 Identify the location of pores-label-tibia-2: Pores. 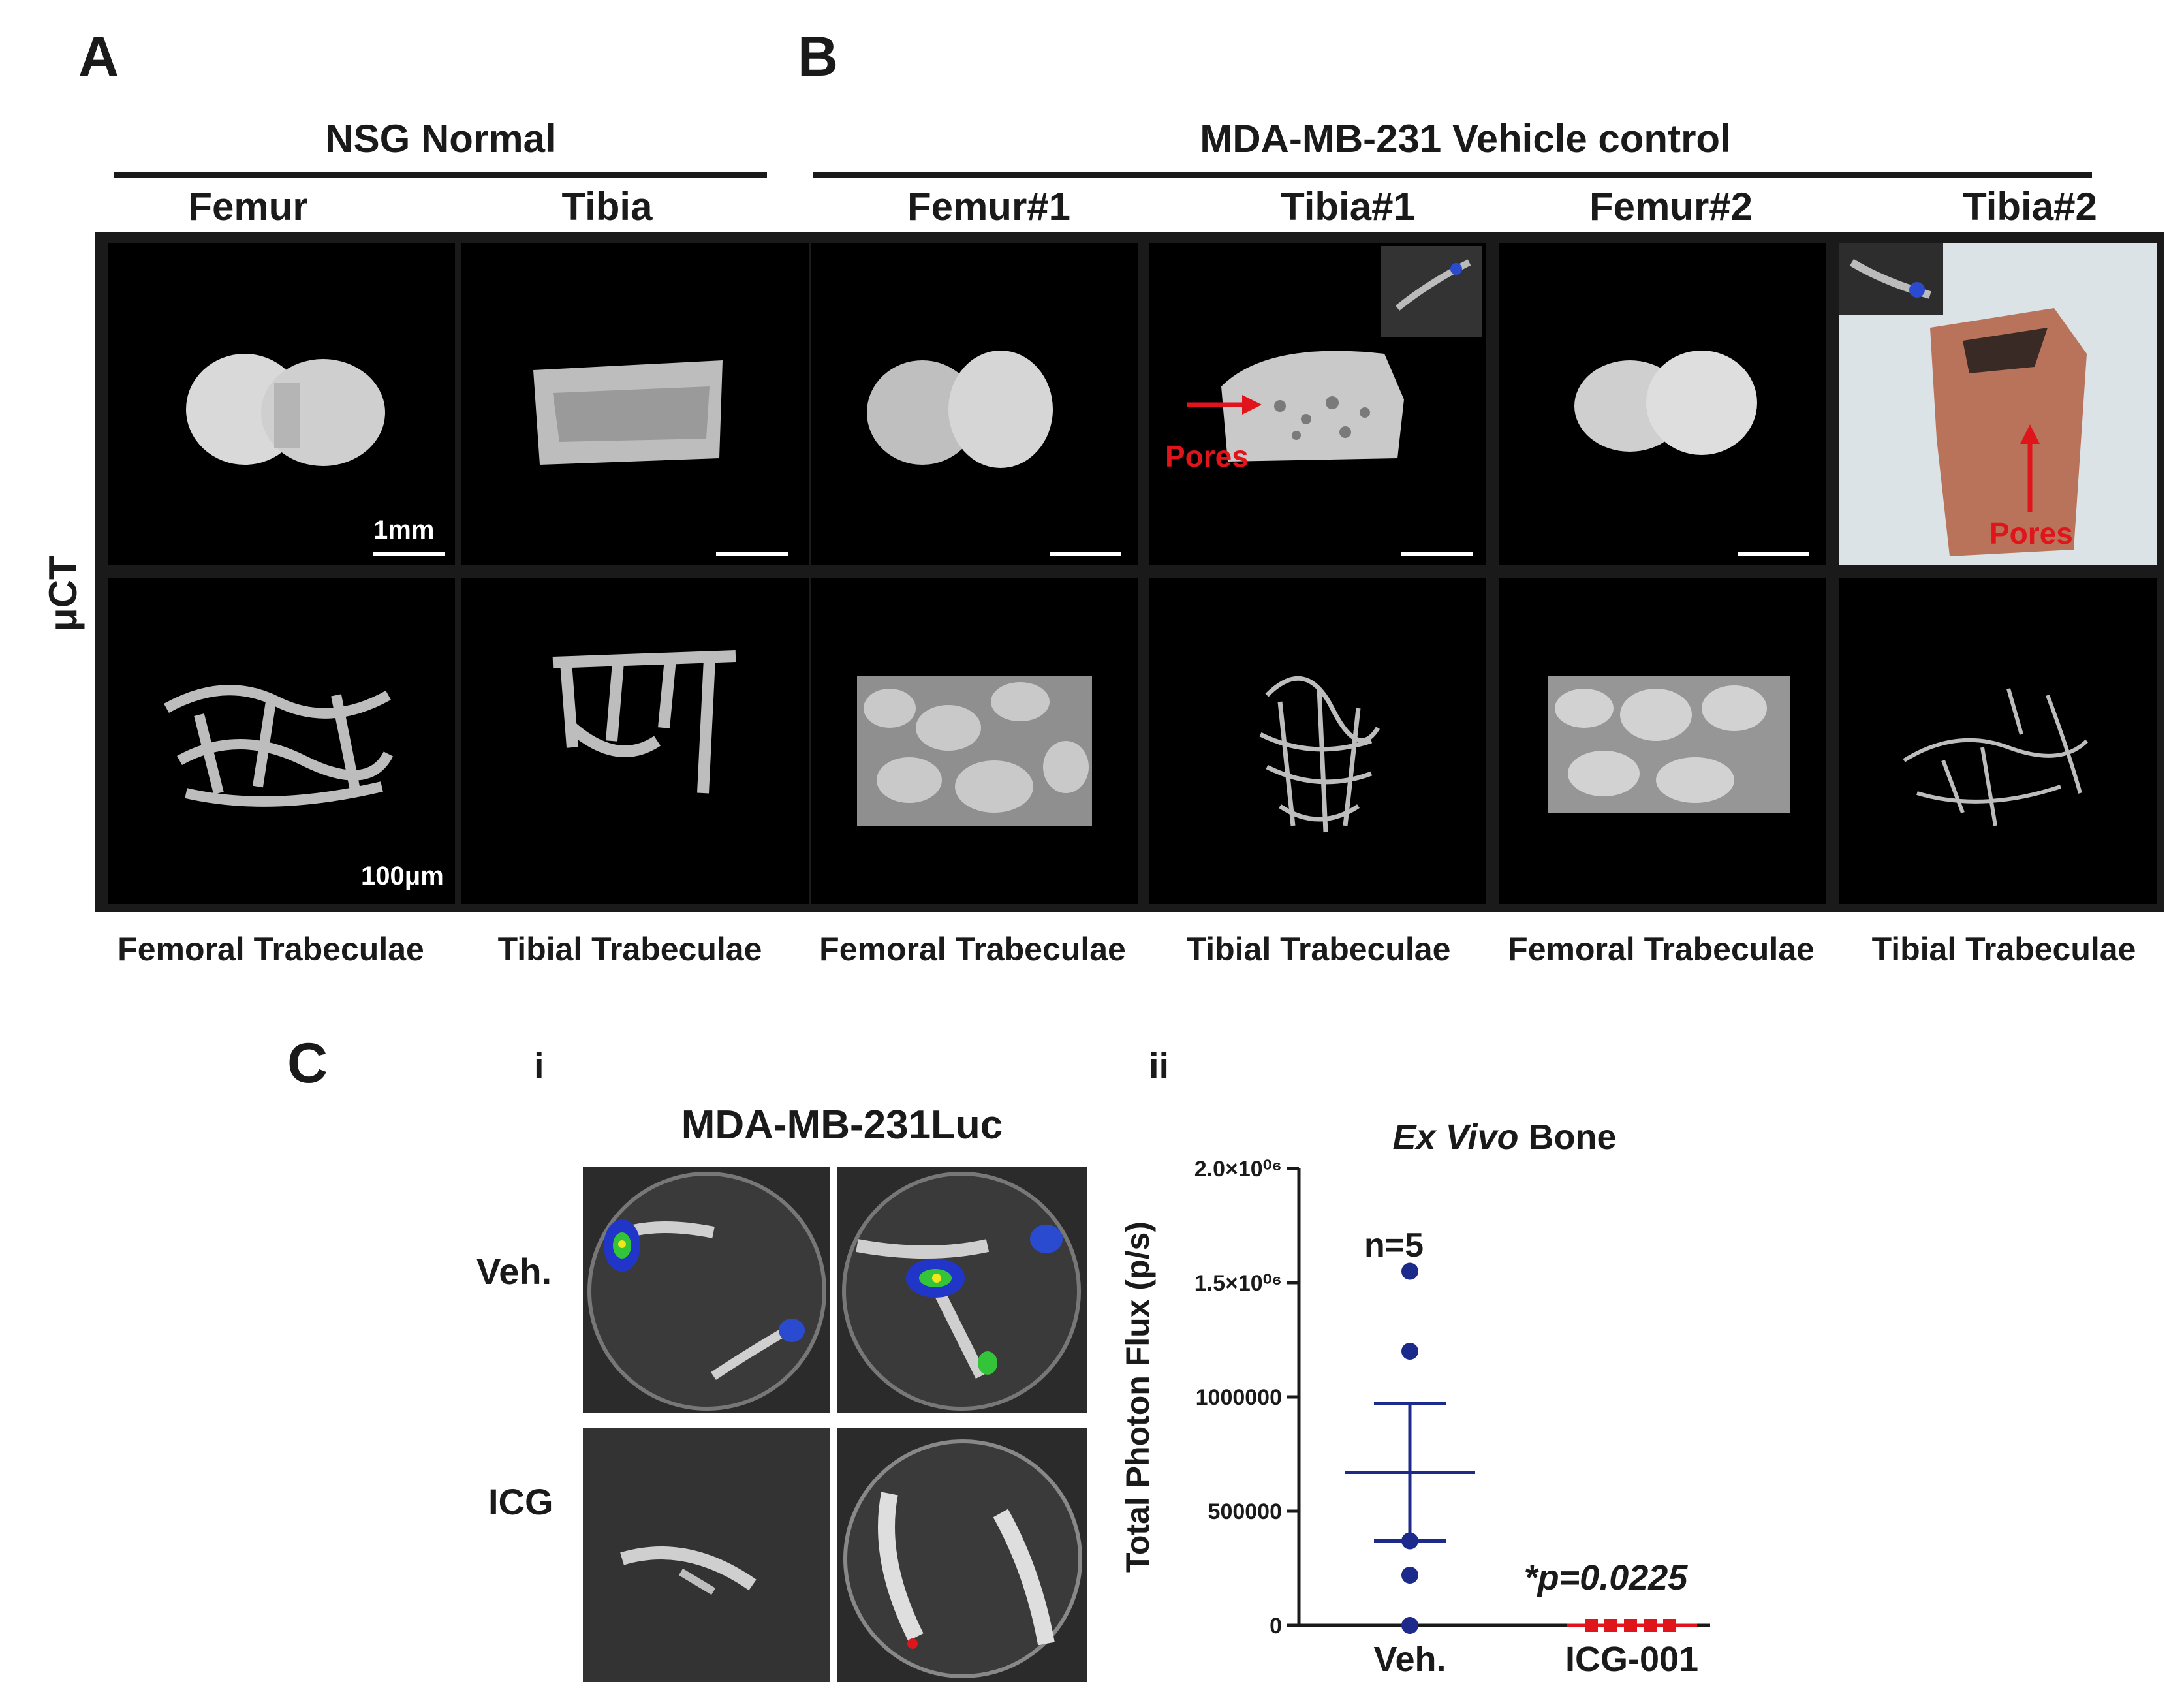
(2031, 533).